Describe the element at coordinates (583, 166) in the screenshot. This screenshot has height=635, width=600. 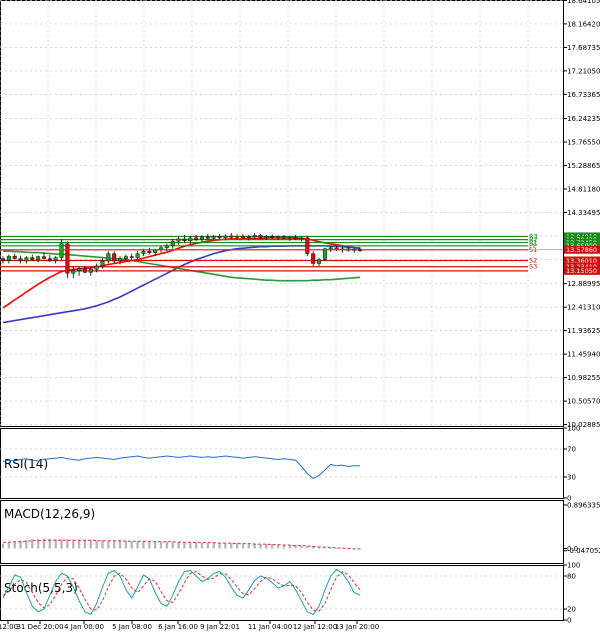
I see `price-tick-label: 15.28865` at that location.